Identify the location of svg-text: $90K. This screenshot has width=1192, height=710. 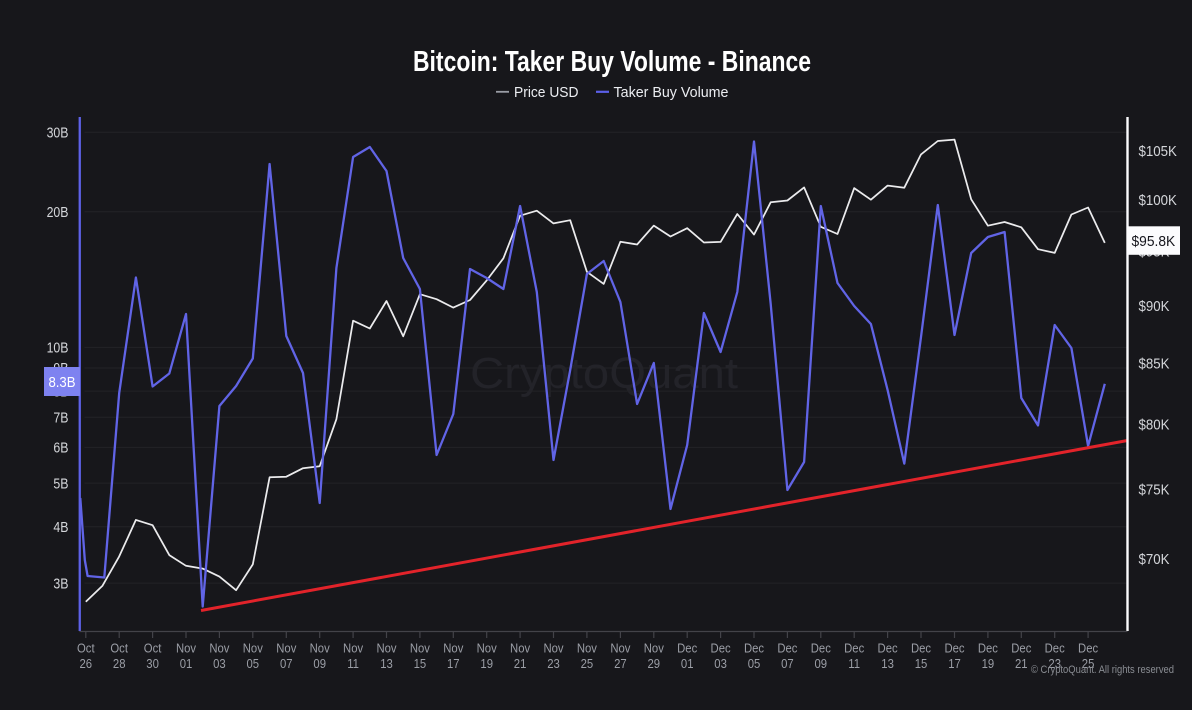
(1154, 306).